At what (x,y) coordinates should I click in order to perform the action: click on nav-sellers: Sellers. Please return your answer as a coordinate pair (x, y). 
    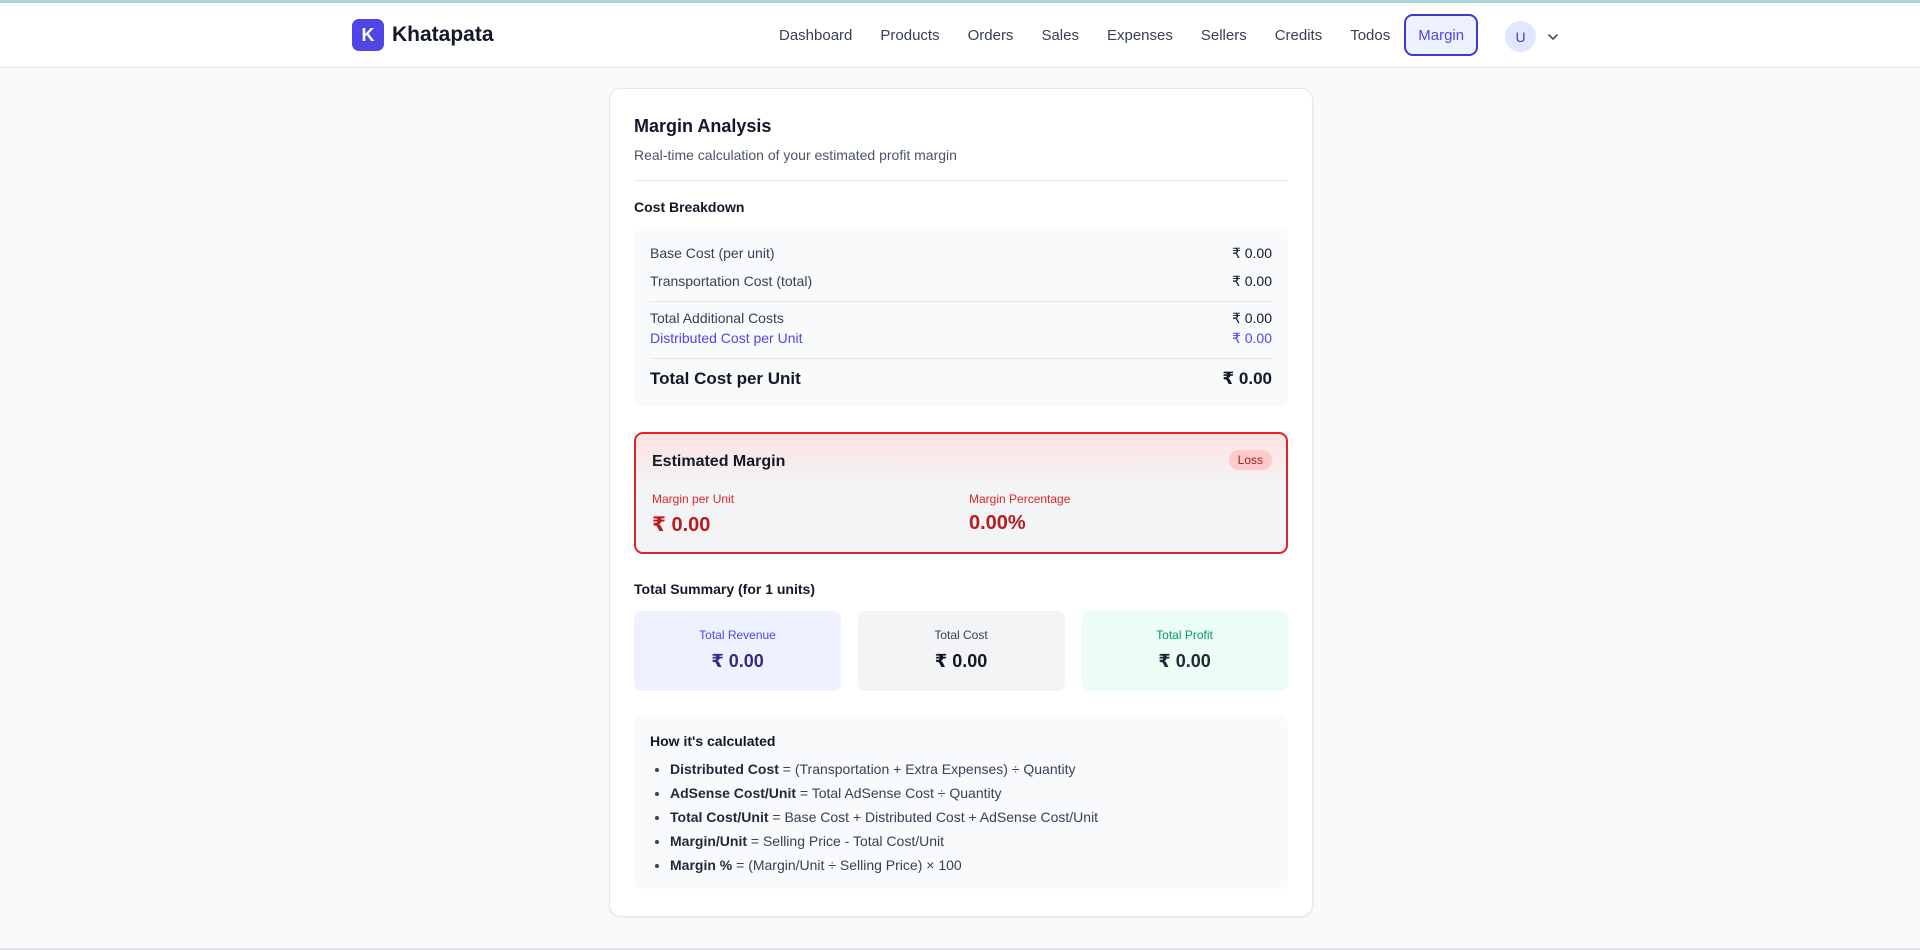
    Looking at the image, I should click on (1223, 35).